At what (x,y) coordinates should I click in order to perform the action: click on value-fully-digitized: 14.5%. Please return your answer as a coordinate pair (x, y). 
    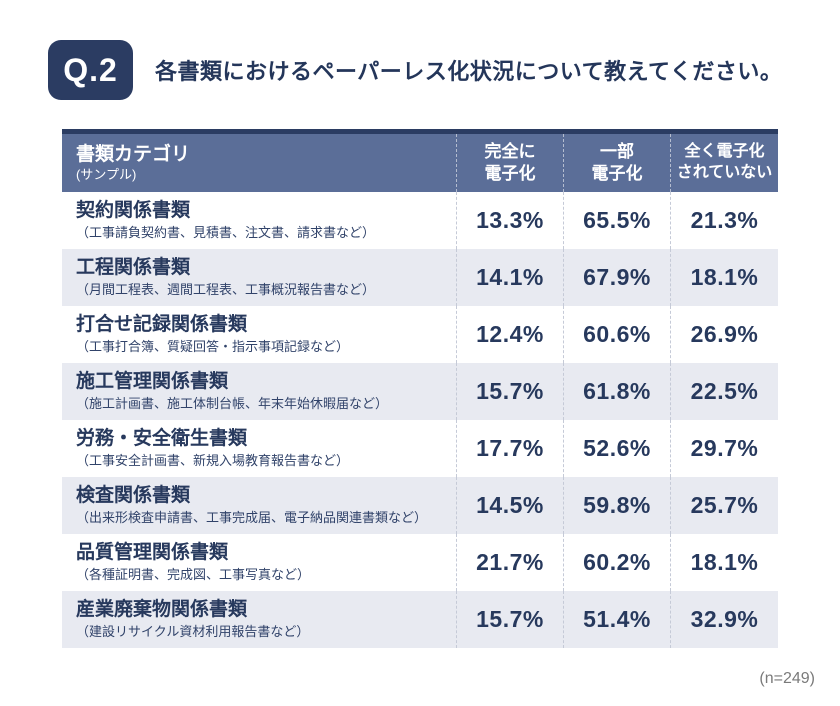
    Looking at the image, I should click on (509, 505).